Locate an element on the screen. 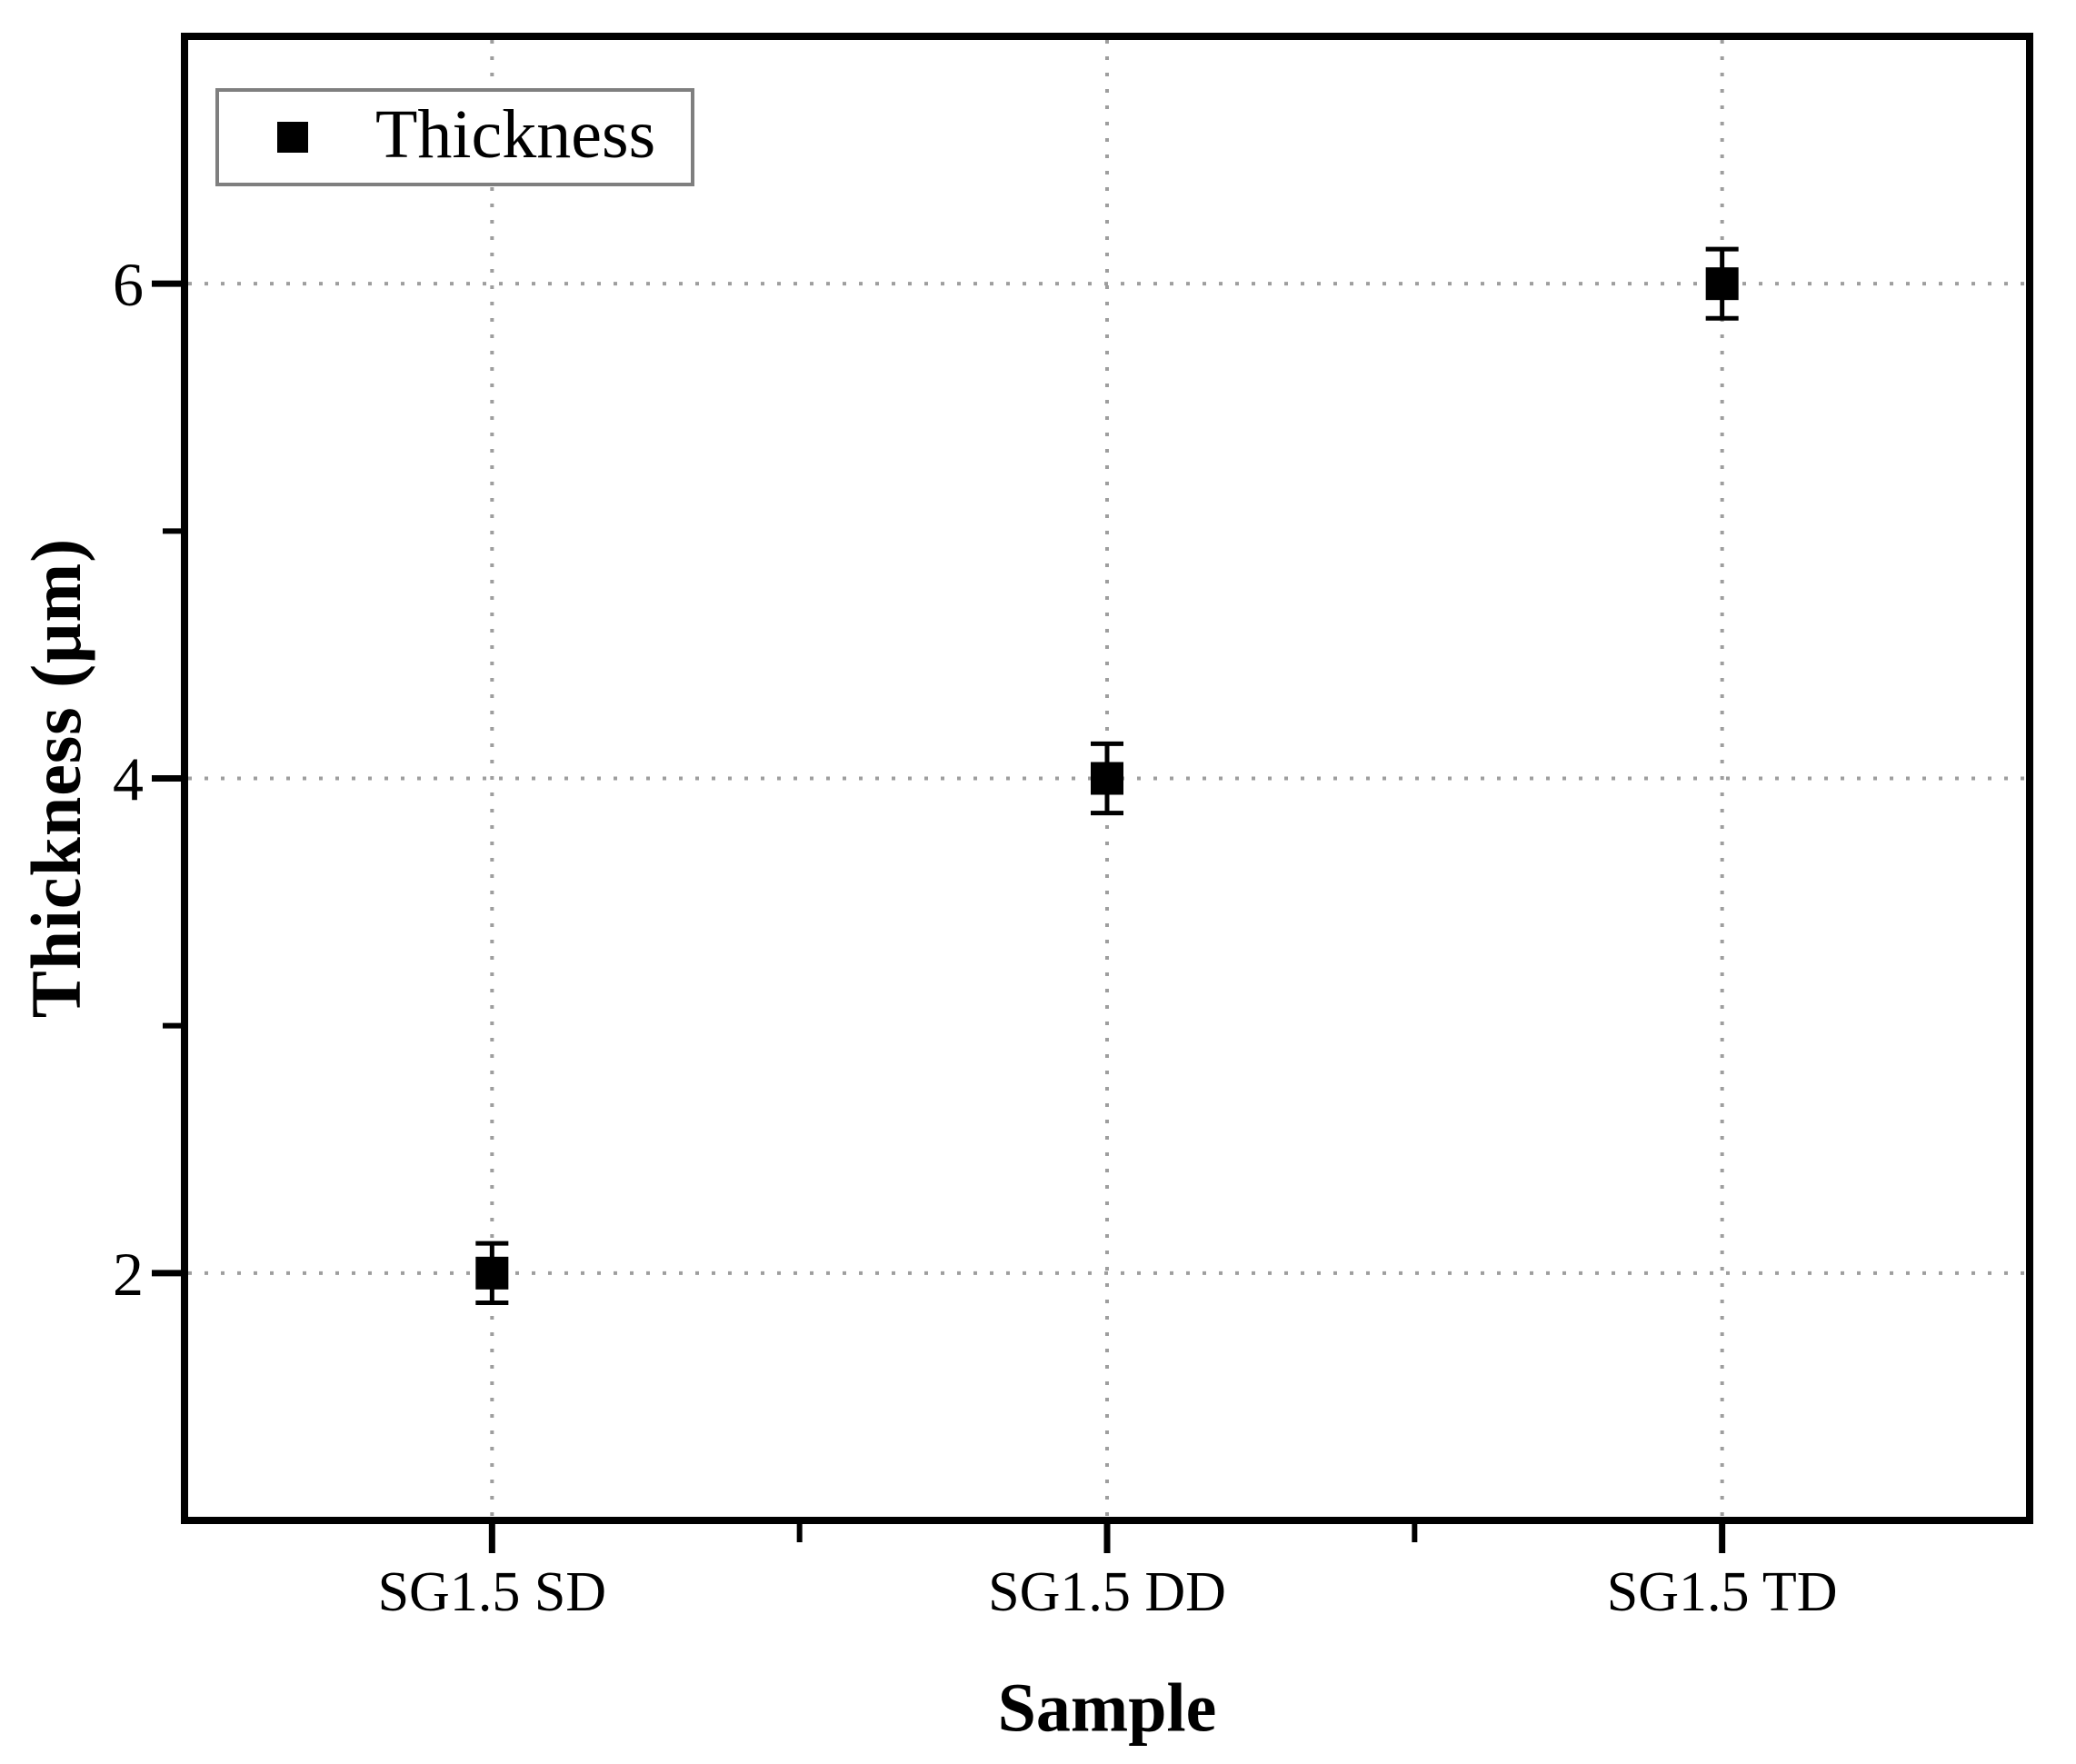  legend-entry-label: Thickness is located at coordinates (515, 134).